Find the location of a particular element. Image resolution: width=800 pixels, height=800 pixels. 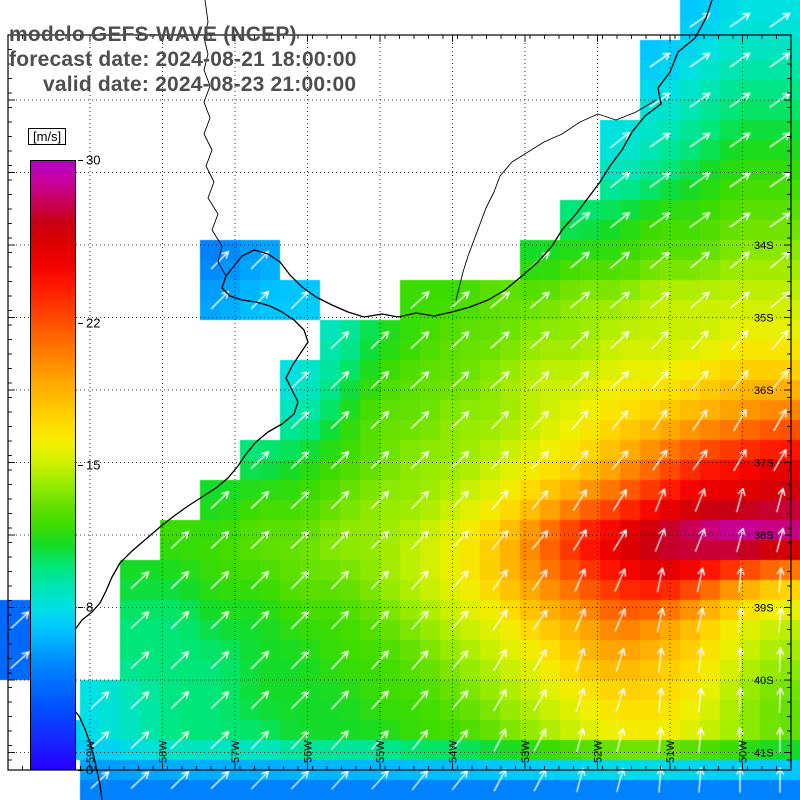

longitude-label: 58W is located at coordinates (164, 751).